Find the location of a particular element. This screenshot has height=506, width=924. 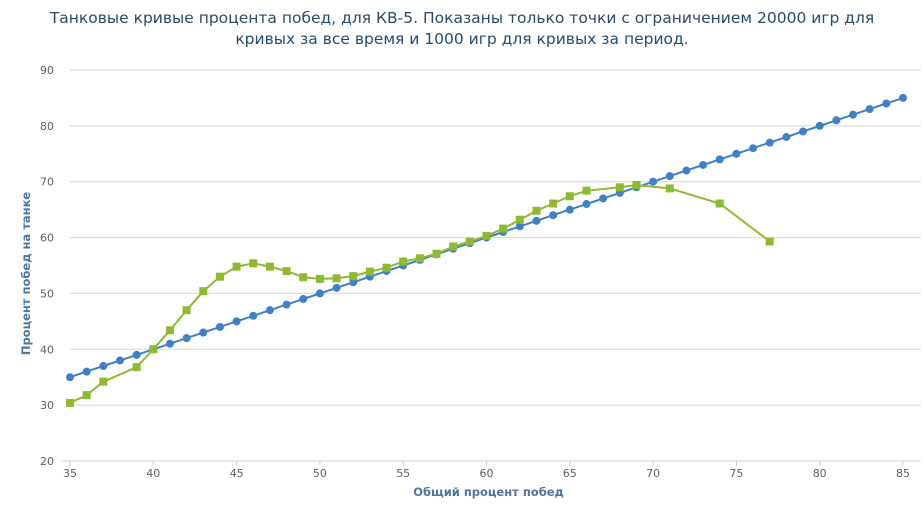

y-tick-label: 60 is located at coordinates (47, 238).